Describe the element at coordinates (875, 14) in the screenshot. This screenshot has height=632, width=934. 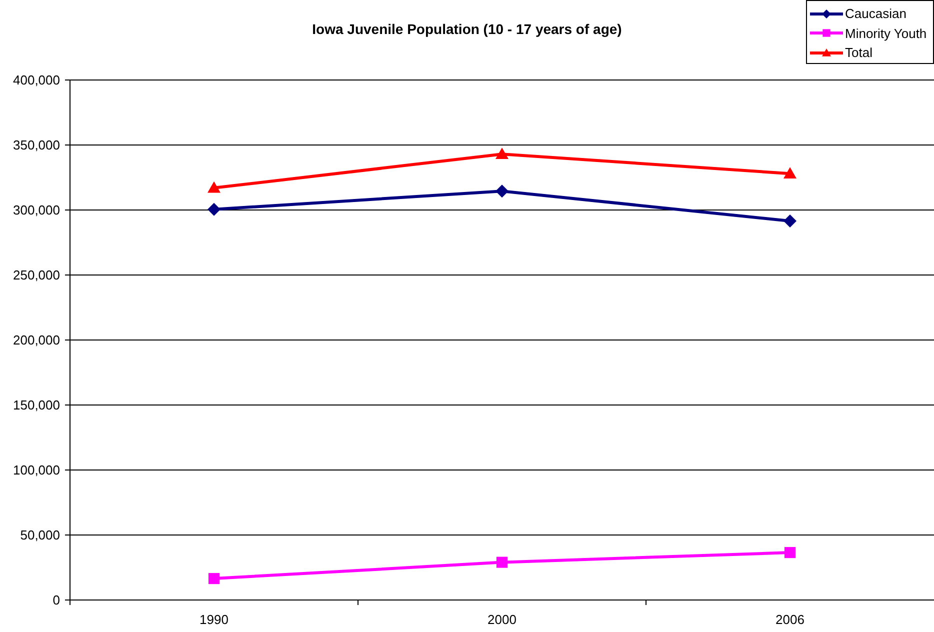
I see `legend-label: Caucasian` at that location.